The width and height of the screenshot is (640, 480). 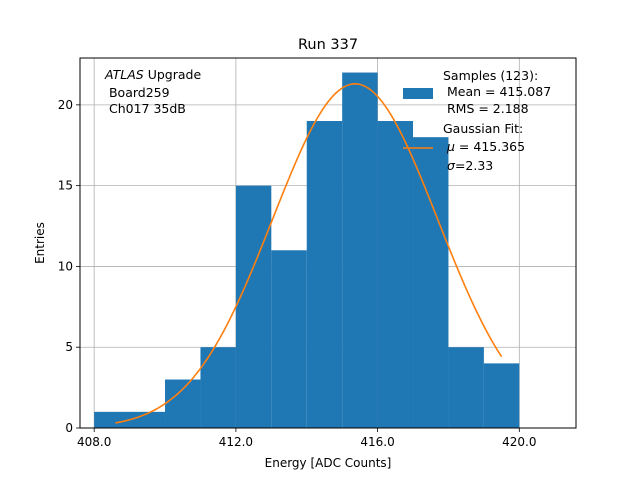 I want to click on legend-sigma-value: =2.33, so click(x=474, y=165).